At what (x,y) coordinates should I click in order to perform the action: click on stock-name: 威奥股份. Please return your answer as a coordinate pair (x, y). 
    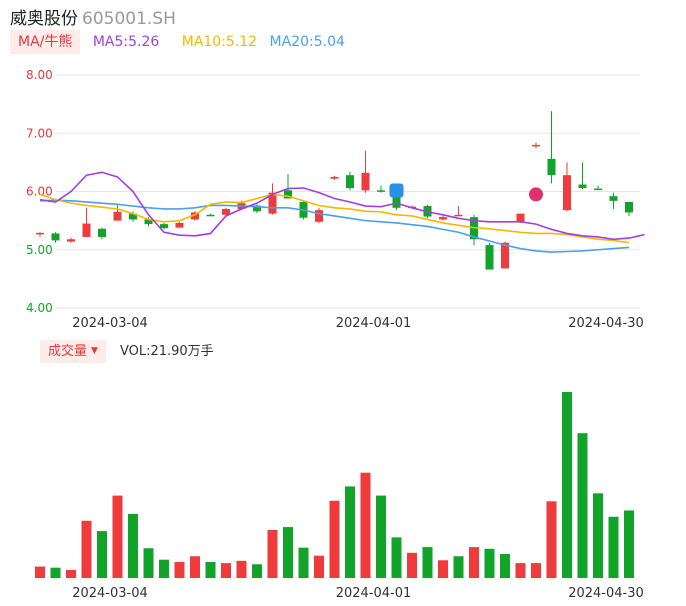
    Looking at the image, I should click on (44, 19).